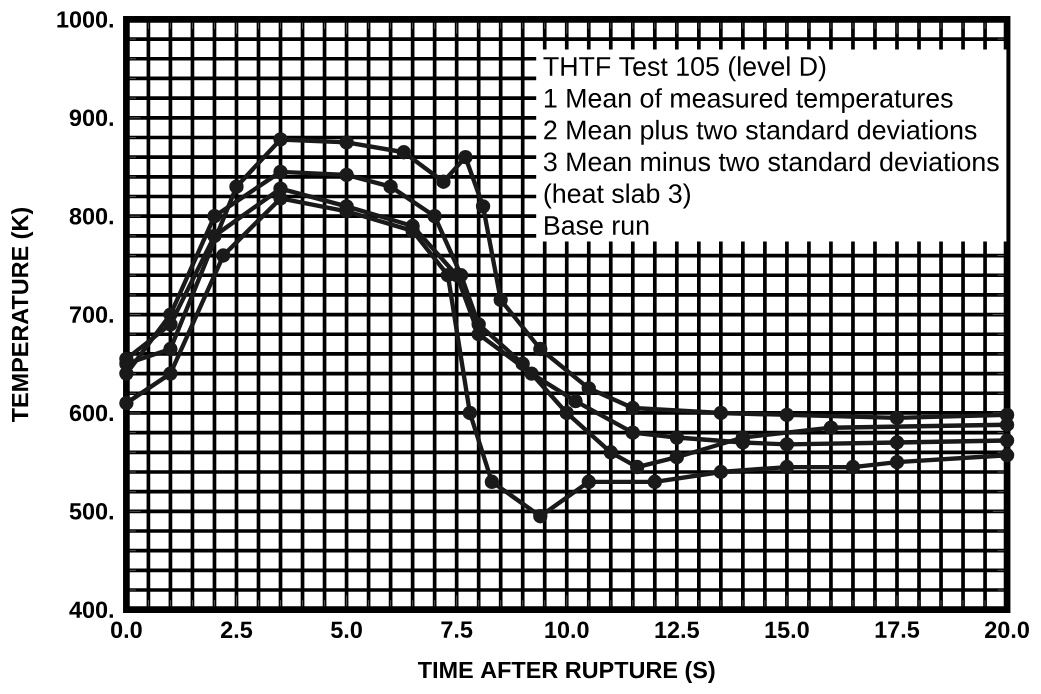 Image resolution: width=1041 pixels, height=694 pixels. What do you see at coordinates (771, 161) in the screenshot?
I see `annotation: 3 Mean minus two standard deviations` at bounding box center [771, 161].